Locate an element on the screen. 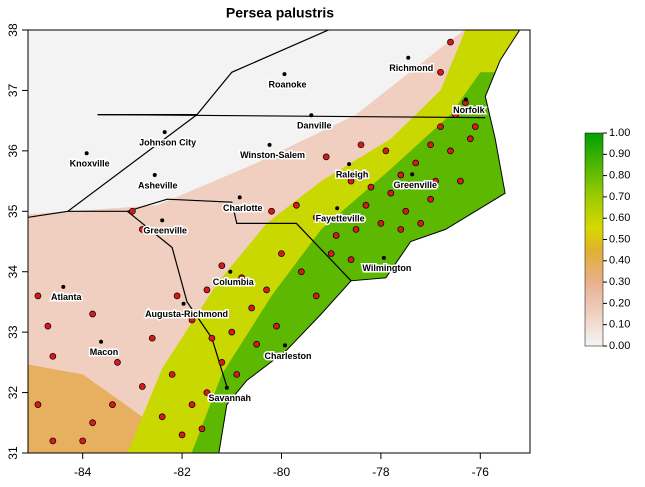  city-label: Asheville is located at coordinates (158, 185).